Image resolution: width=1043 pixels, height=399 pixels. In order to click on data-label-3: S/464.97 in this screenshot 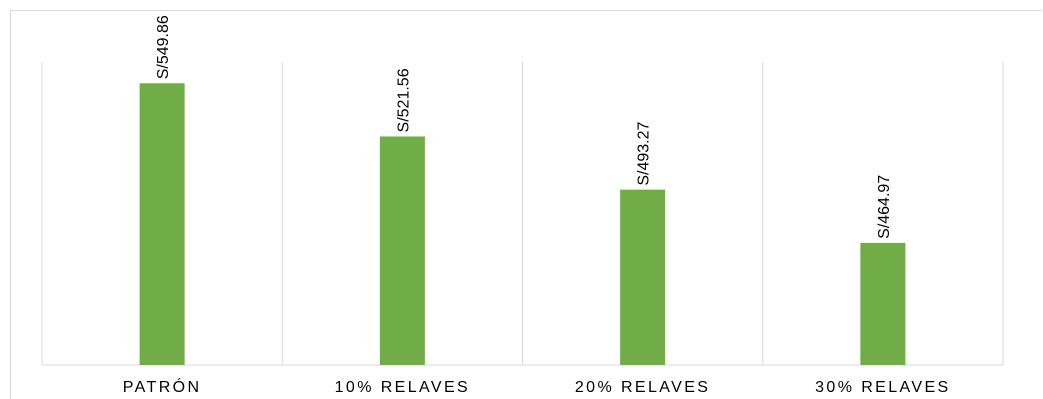, I will do `click(884, 207)`.